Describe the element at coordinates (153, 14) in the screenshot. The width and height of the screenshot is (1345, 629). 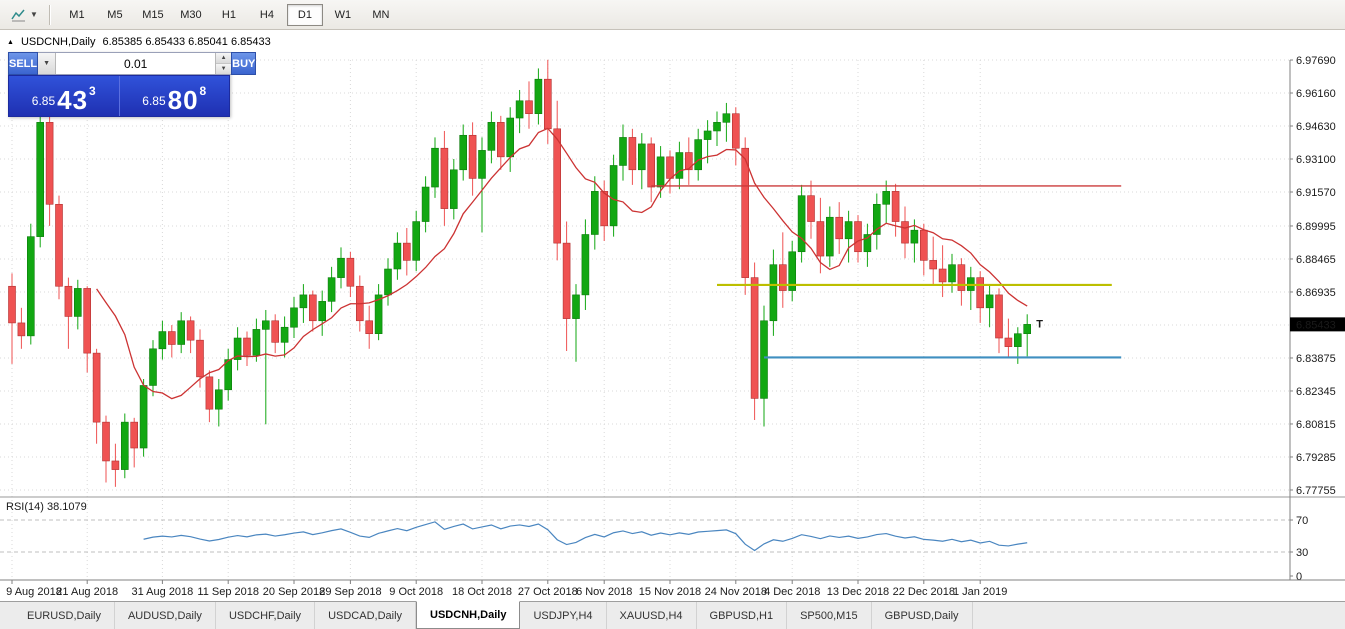
I see `timeframe-button-m15: M15` at that location.